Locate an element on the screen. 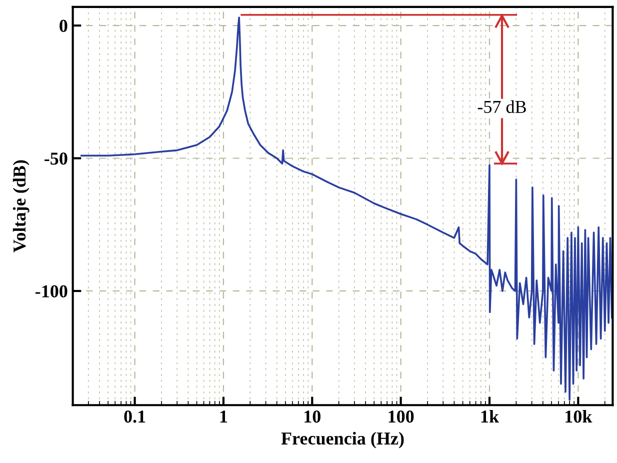 This screenshot has width=617, height=463. annotation: -57 dB is located at coordinates (502, 106).